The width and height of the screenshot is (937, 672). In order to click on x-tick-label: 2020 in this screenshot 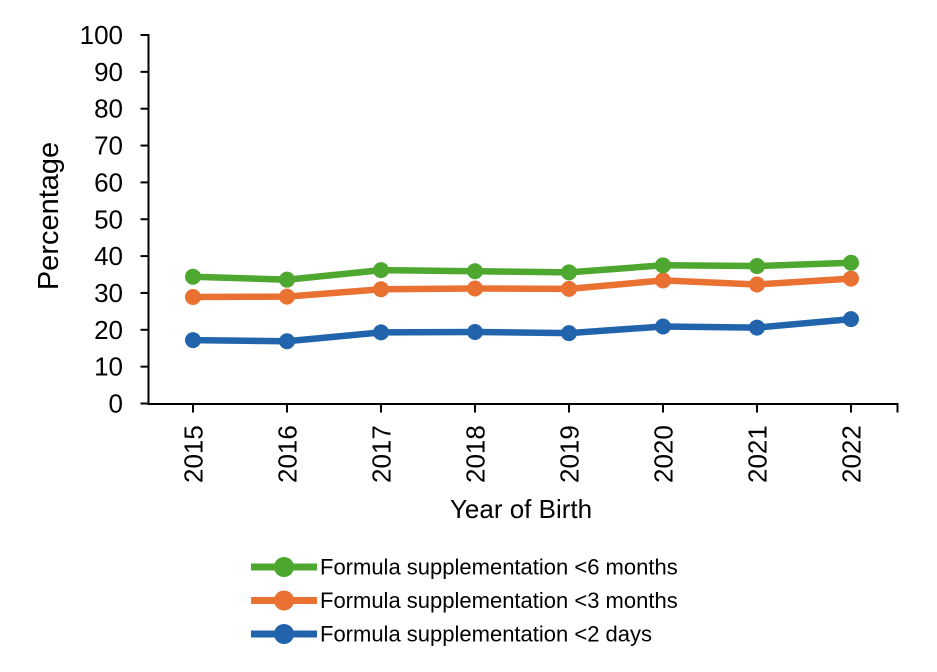, I will do `click(664, 454)`.